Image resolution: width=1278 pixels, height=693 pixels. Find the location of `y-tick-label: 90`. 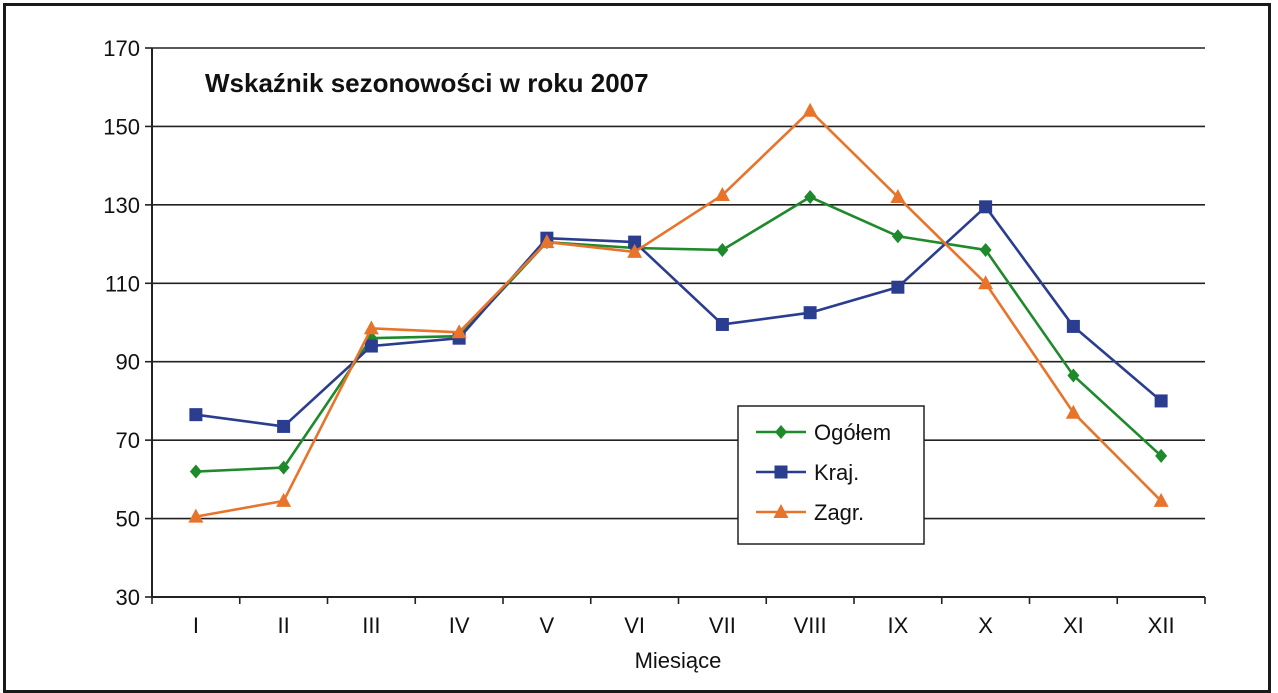

y-tick-label: 90 is located at coordinates (128, 362).